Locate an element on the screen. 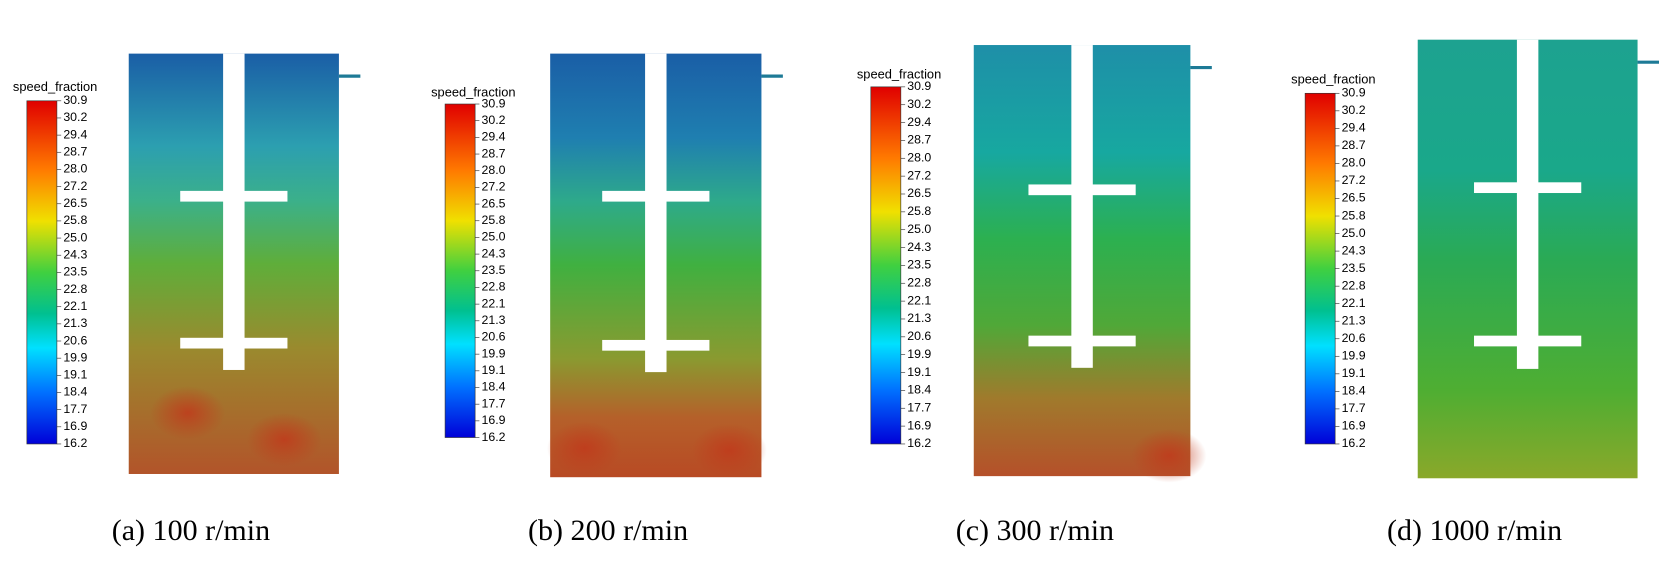 The image size is (1673, 572). caption: (b) 200 r/min is located at coordinates (608, 530).